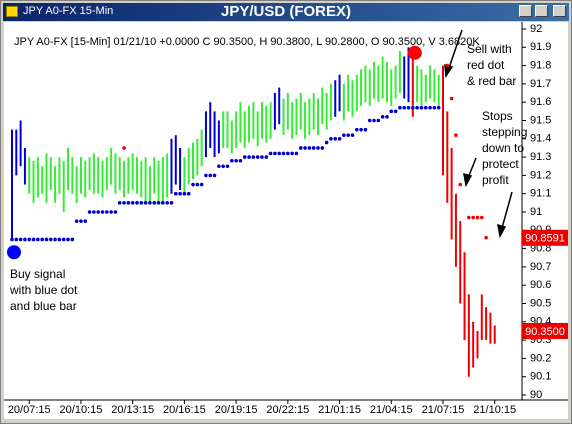 The image size is (572, 424). What do you see at coordinates (559, 11) in the screenshot?
I see `close-button` at bounding box center [559, 11].